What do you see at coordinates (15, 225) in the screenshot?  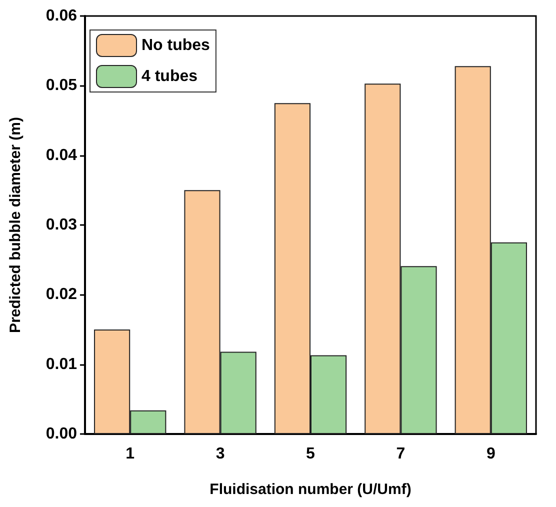 I see `y-axis-title: Predicted bubble diameter (m)` at bounding box center [15, 225].